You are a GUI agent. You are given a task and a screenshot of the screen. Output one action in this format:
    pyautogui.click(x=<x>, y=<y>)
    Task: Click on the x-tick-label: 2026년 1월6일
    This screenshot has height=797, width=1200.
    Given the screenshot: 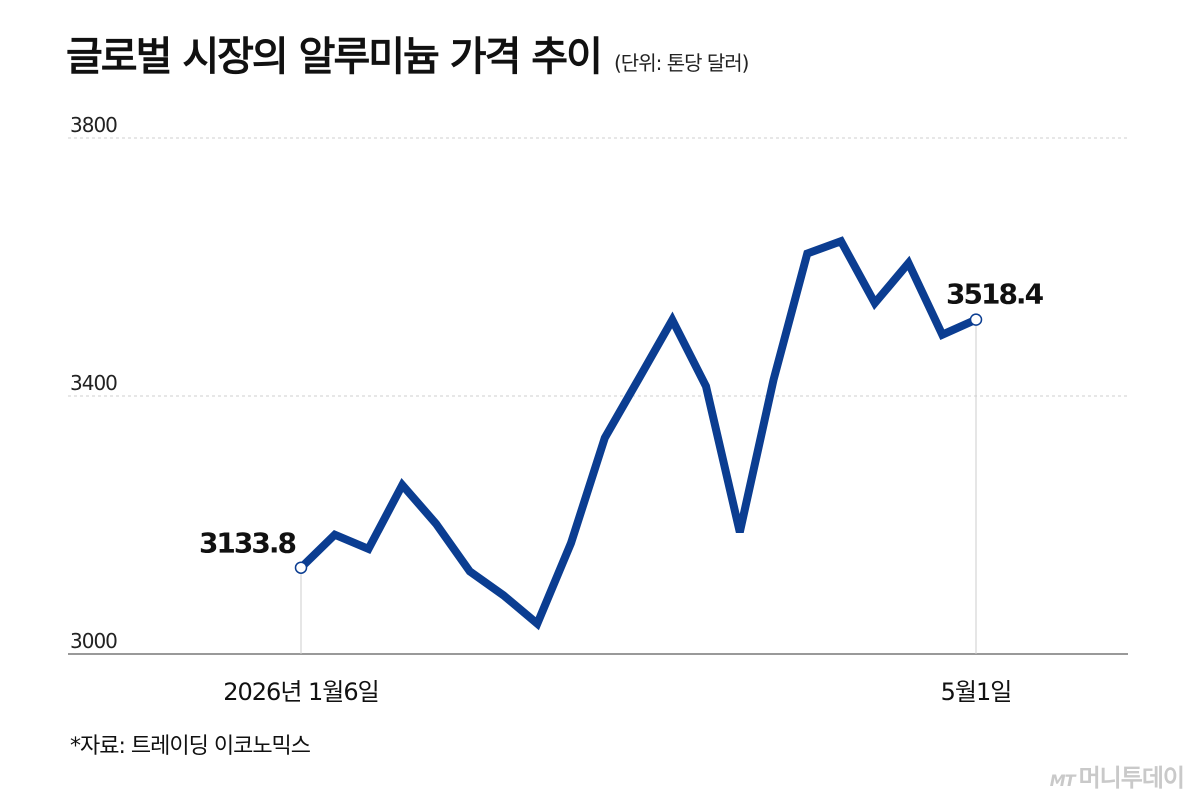 What is the action you would take?
    pyautogui.click(x=301, y=692)
    